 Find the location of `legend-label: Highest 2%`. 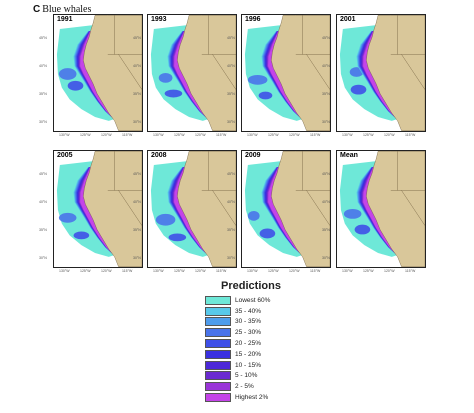

legend-label: Highest 2% is located at coordinates (252, 398).